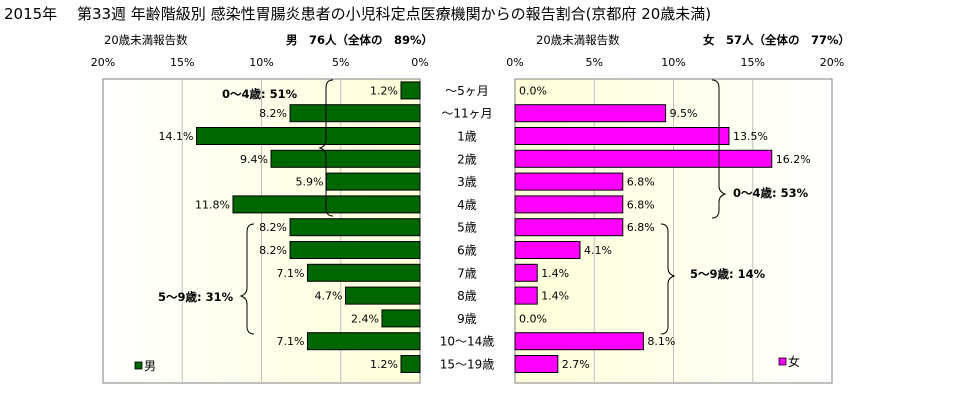 The width and height of the screenshot is (967, 417). I want to click on male-bar-label: 14.1%, so click(176, 136).